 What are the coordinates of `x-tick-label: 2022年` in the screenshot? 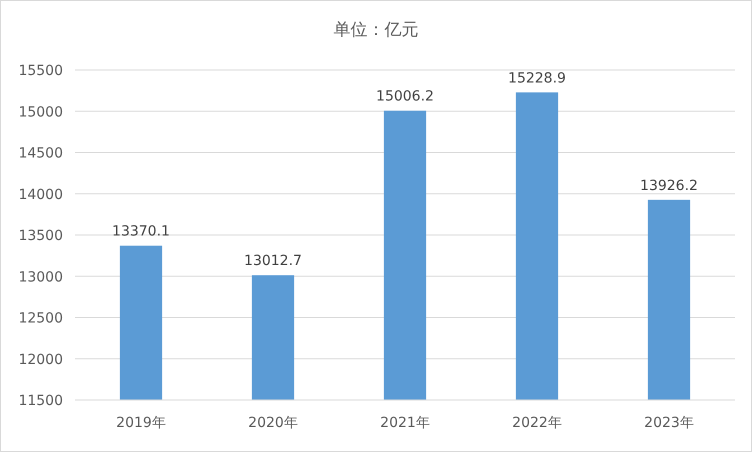 It's located at (537, 423).